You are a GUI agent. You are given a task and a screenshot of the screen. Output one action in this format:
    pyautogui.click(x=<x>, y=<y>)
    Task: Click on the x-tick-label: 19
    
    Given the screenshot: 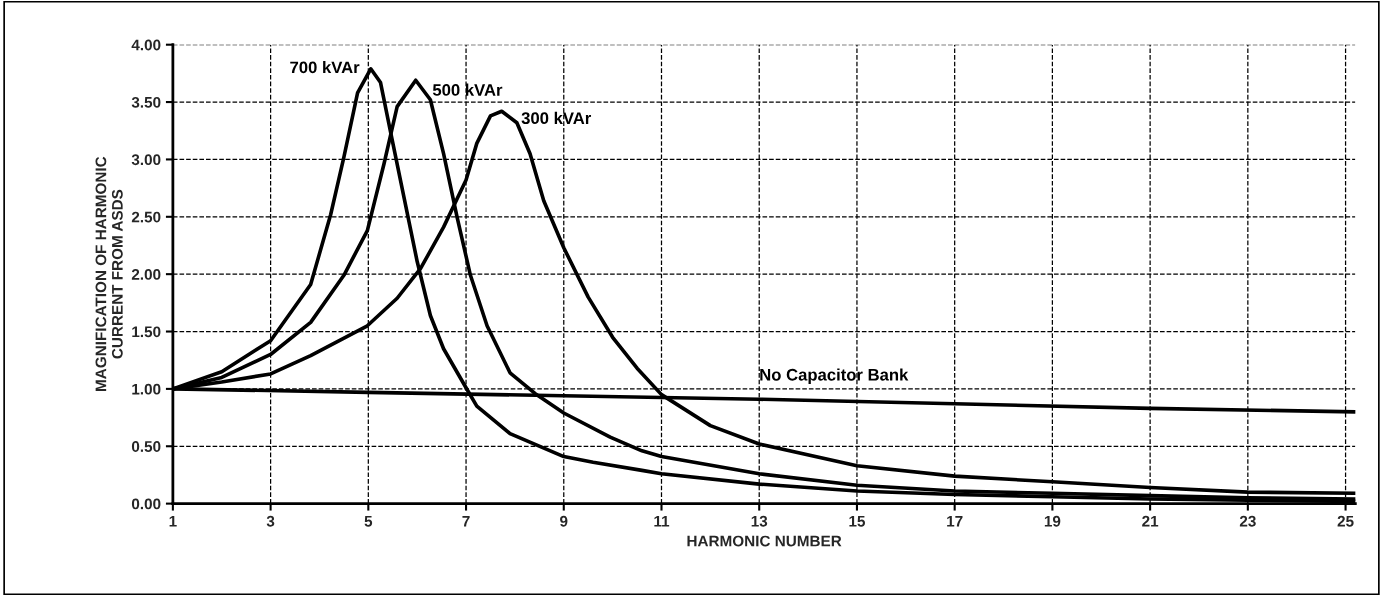 What is the action you would take?
    pyautogui.click(x=1052, y=521)
    